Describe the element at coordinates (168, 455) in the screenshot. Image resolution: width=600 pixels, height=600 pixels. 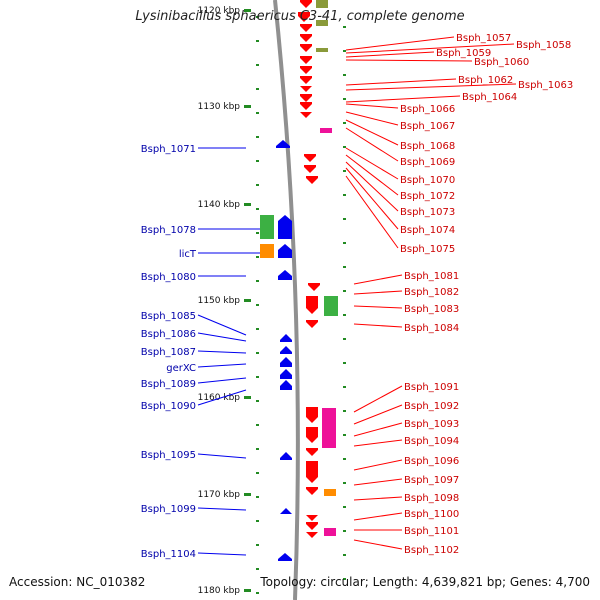
I see `left-gene-label-bsph-1095: Bsph_1095` at that location.